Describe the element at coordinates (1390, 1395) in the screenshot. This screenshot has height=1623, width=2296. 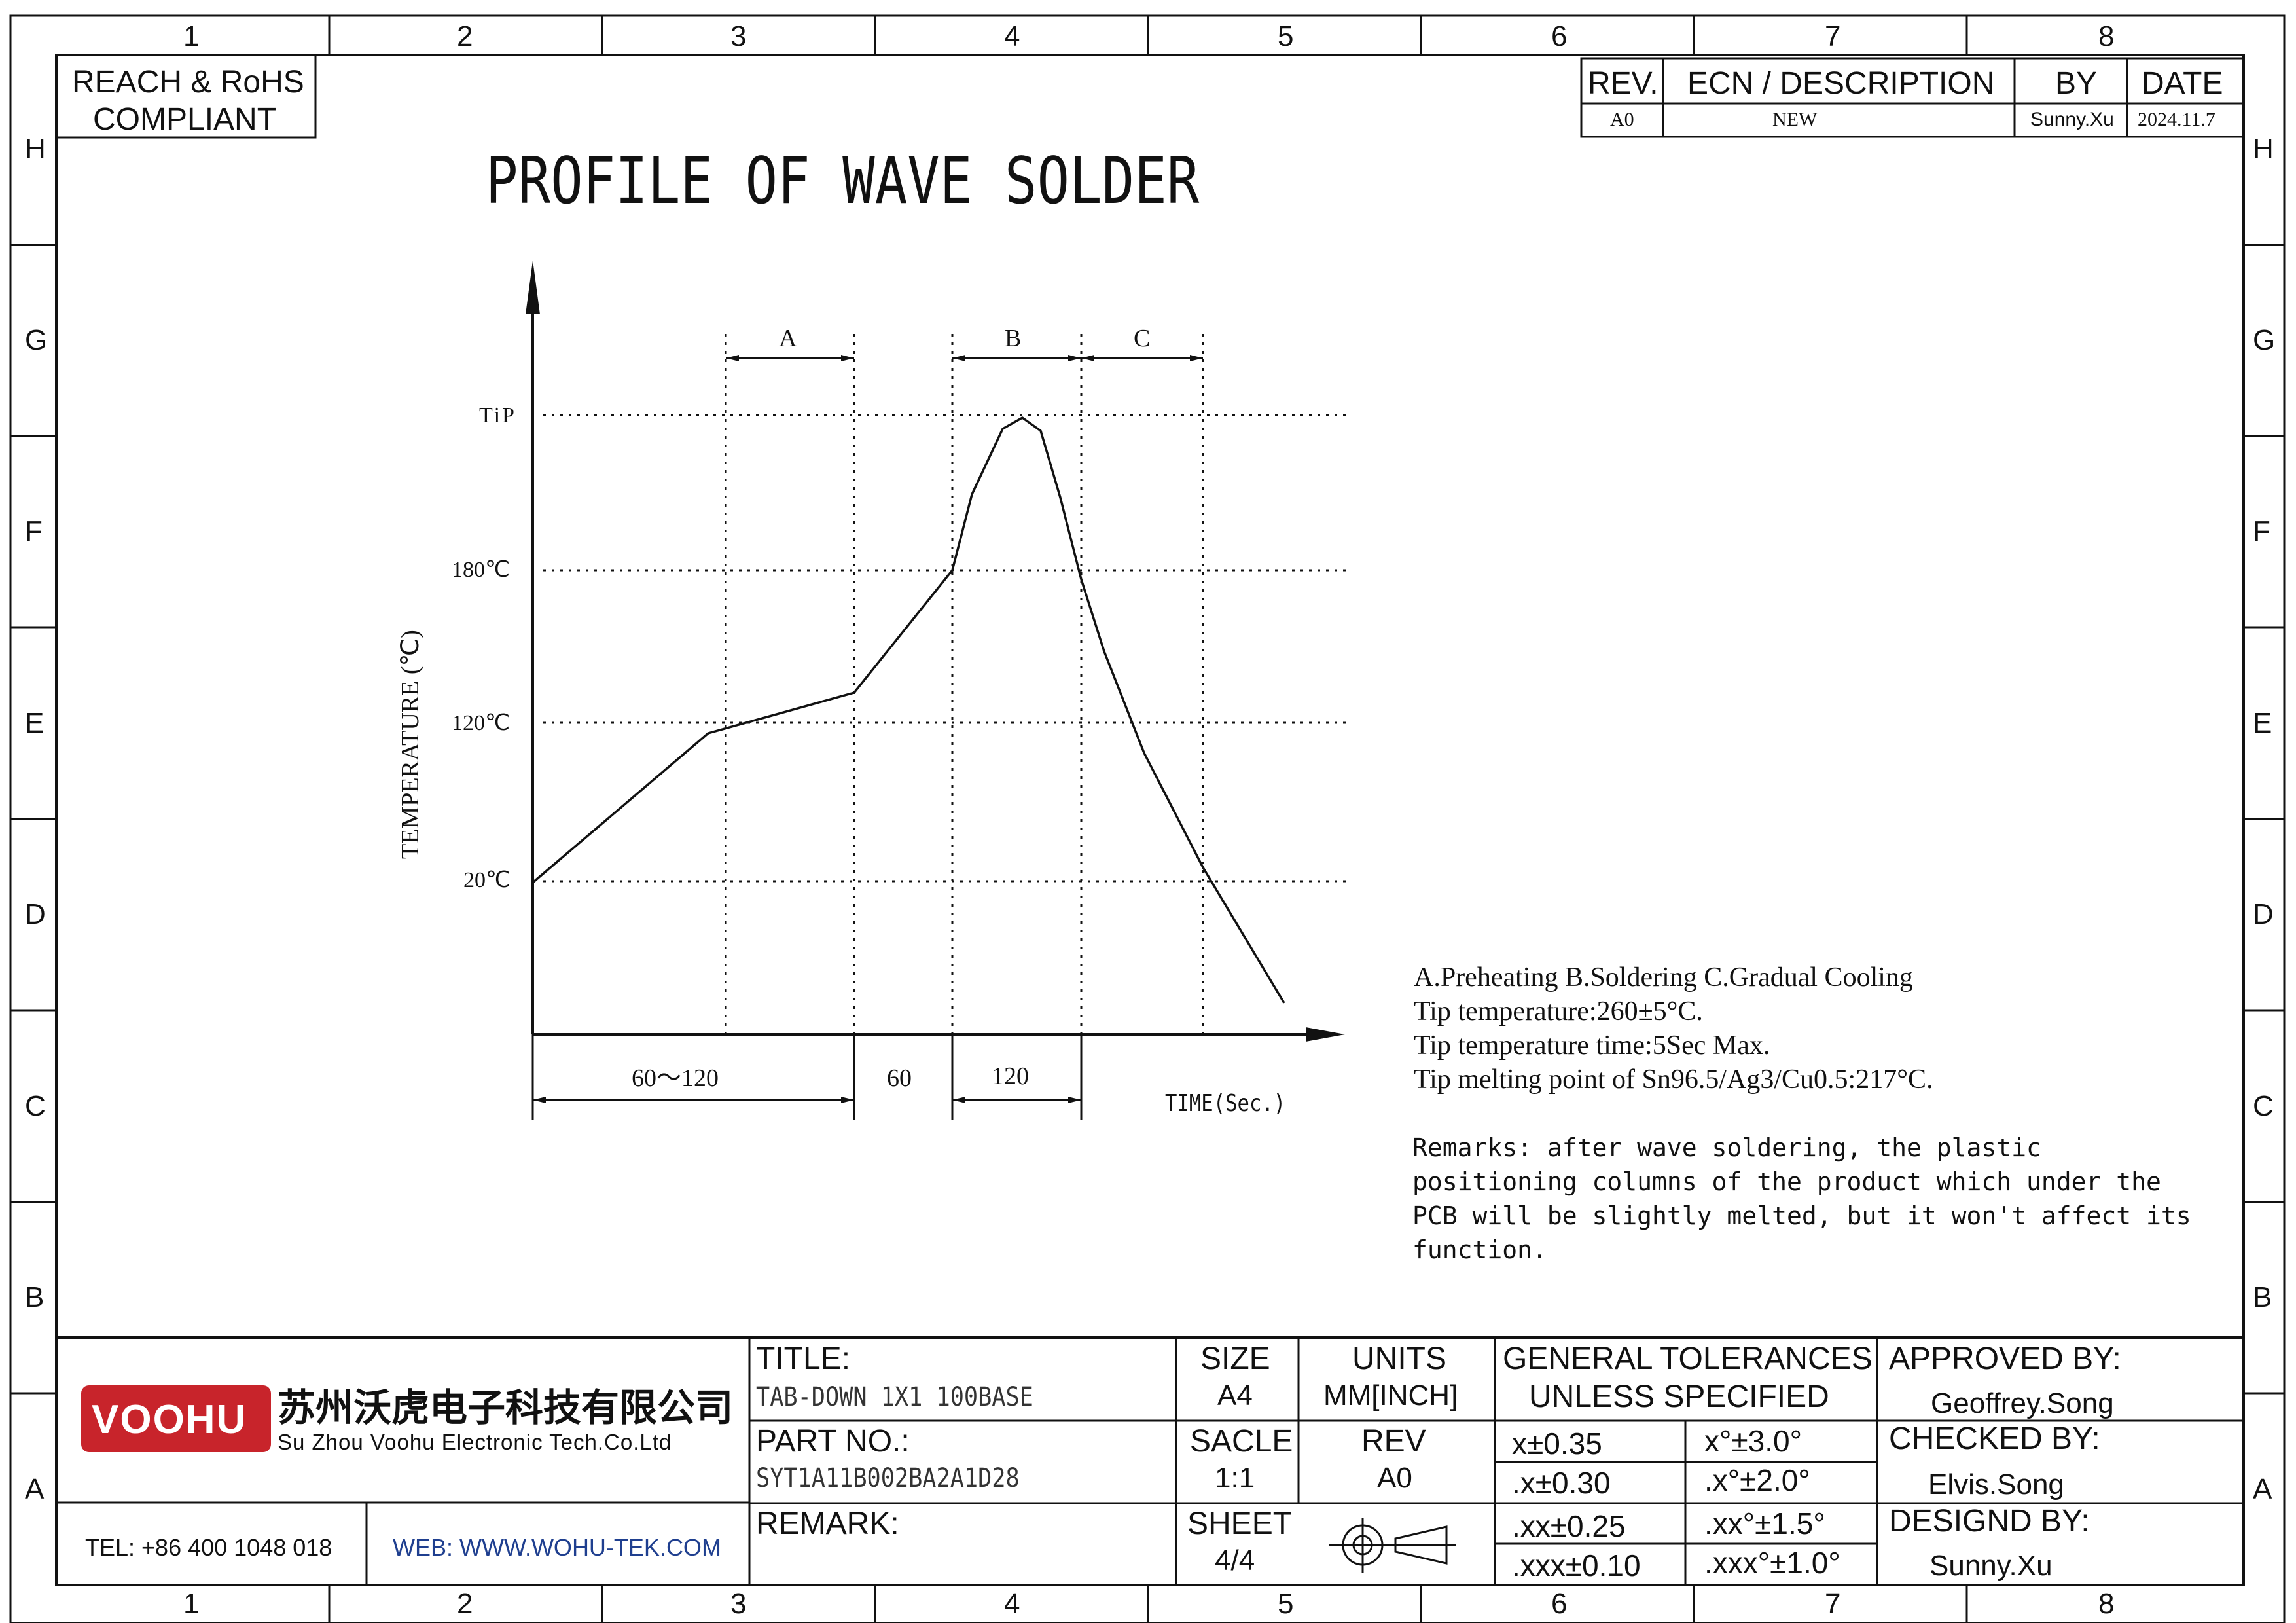
I see `units-value: MM[INCH]` at that location.